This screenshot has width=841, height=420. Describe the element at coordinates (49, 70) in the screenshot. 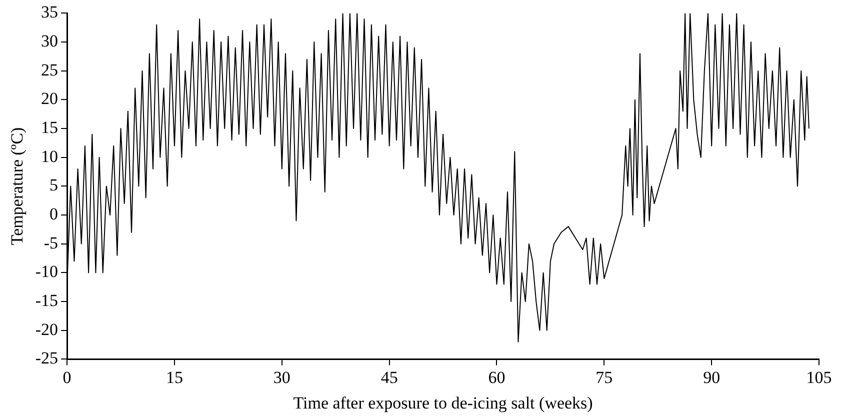

I see `y-tick-label: 25` at that location.